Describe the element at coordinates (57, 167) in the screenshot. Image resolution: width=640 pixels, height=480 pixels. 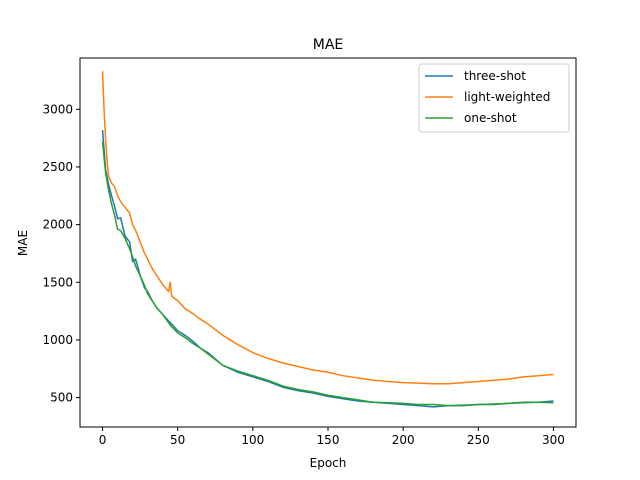
I see `y-tick-label: 2500` at that location.